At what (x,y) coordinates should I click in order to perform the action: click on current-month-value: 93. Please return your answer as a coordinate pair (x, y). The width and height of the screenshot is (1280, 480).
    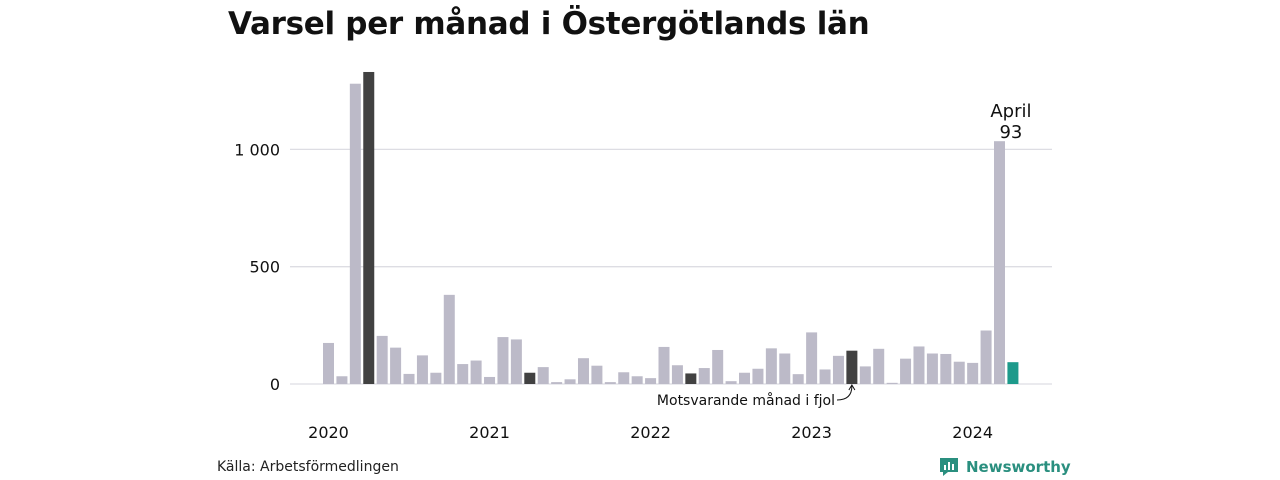
    Looking at the image, I should click on (1010, 132).